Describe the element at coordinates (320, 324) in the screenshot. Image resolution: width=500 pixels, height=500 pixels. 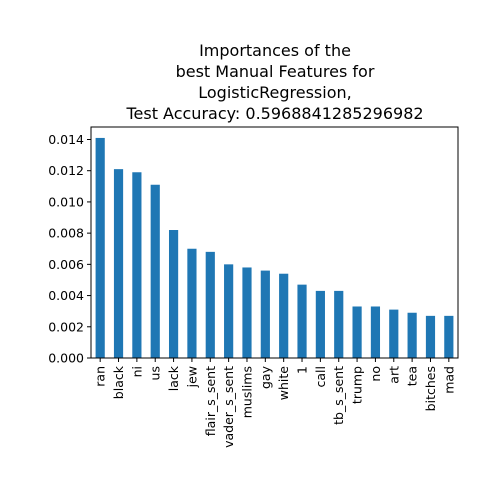
I see `bar-call` at that location.